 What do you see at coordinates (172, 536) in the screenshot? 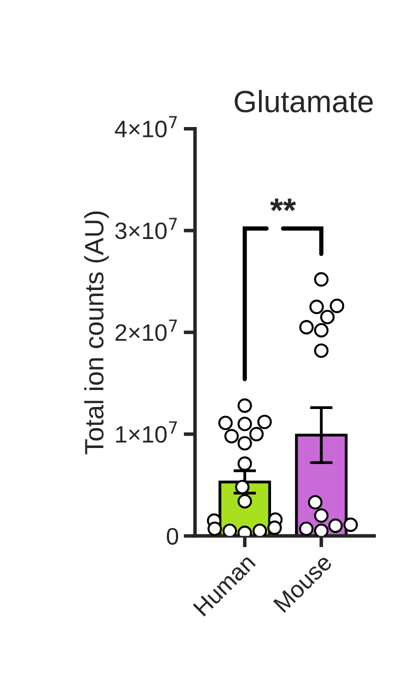
I see `y-tick-label: 0` at bounding box center [172, 536].